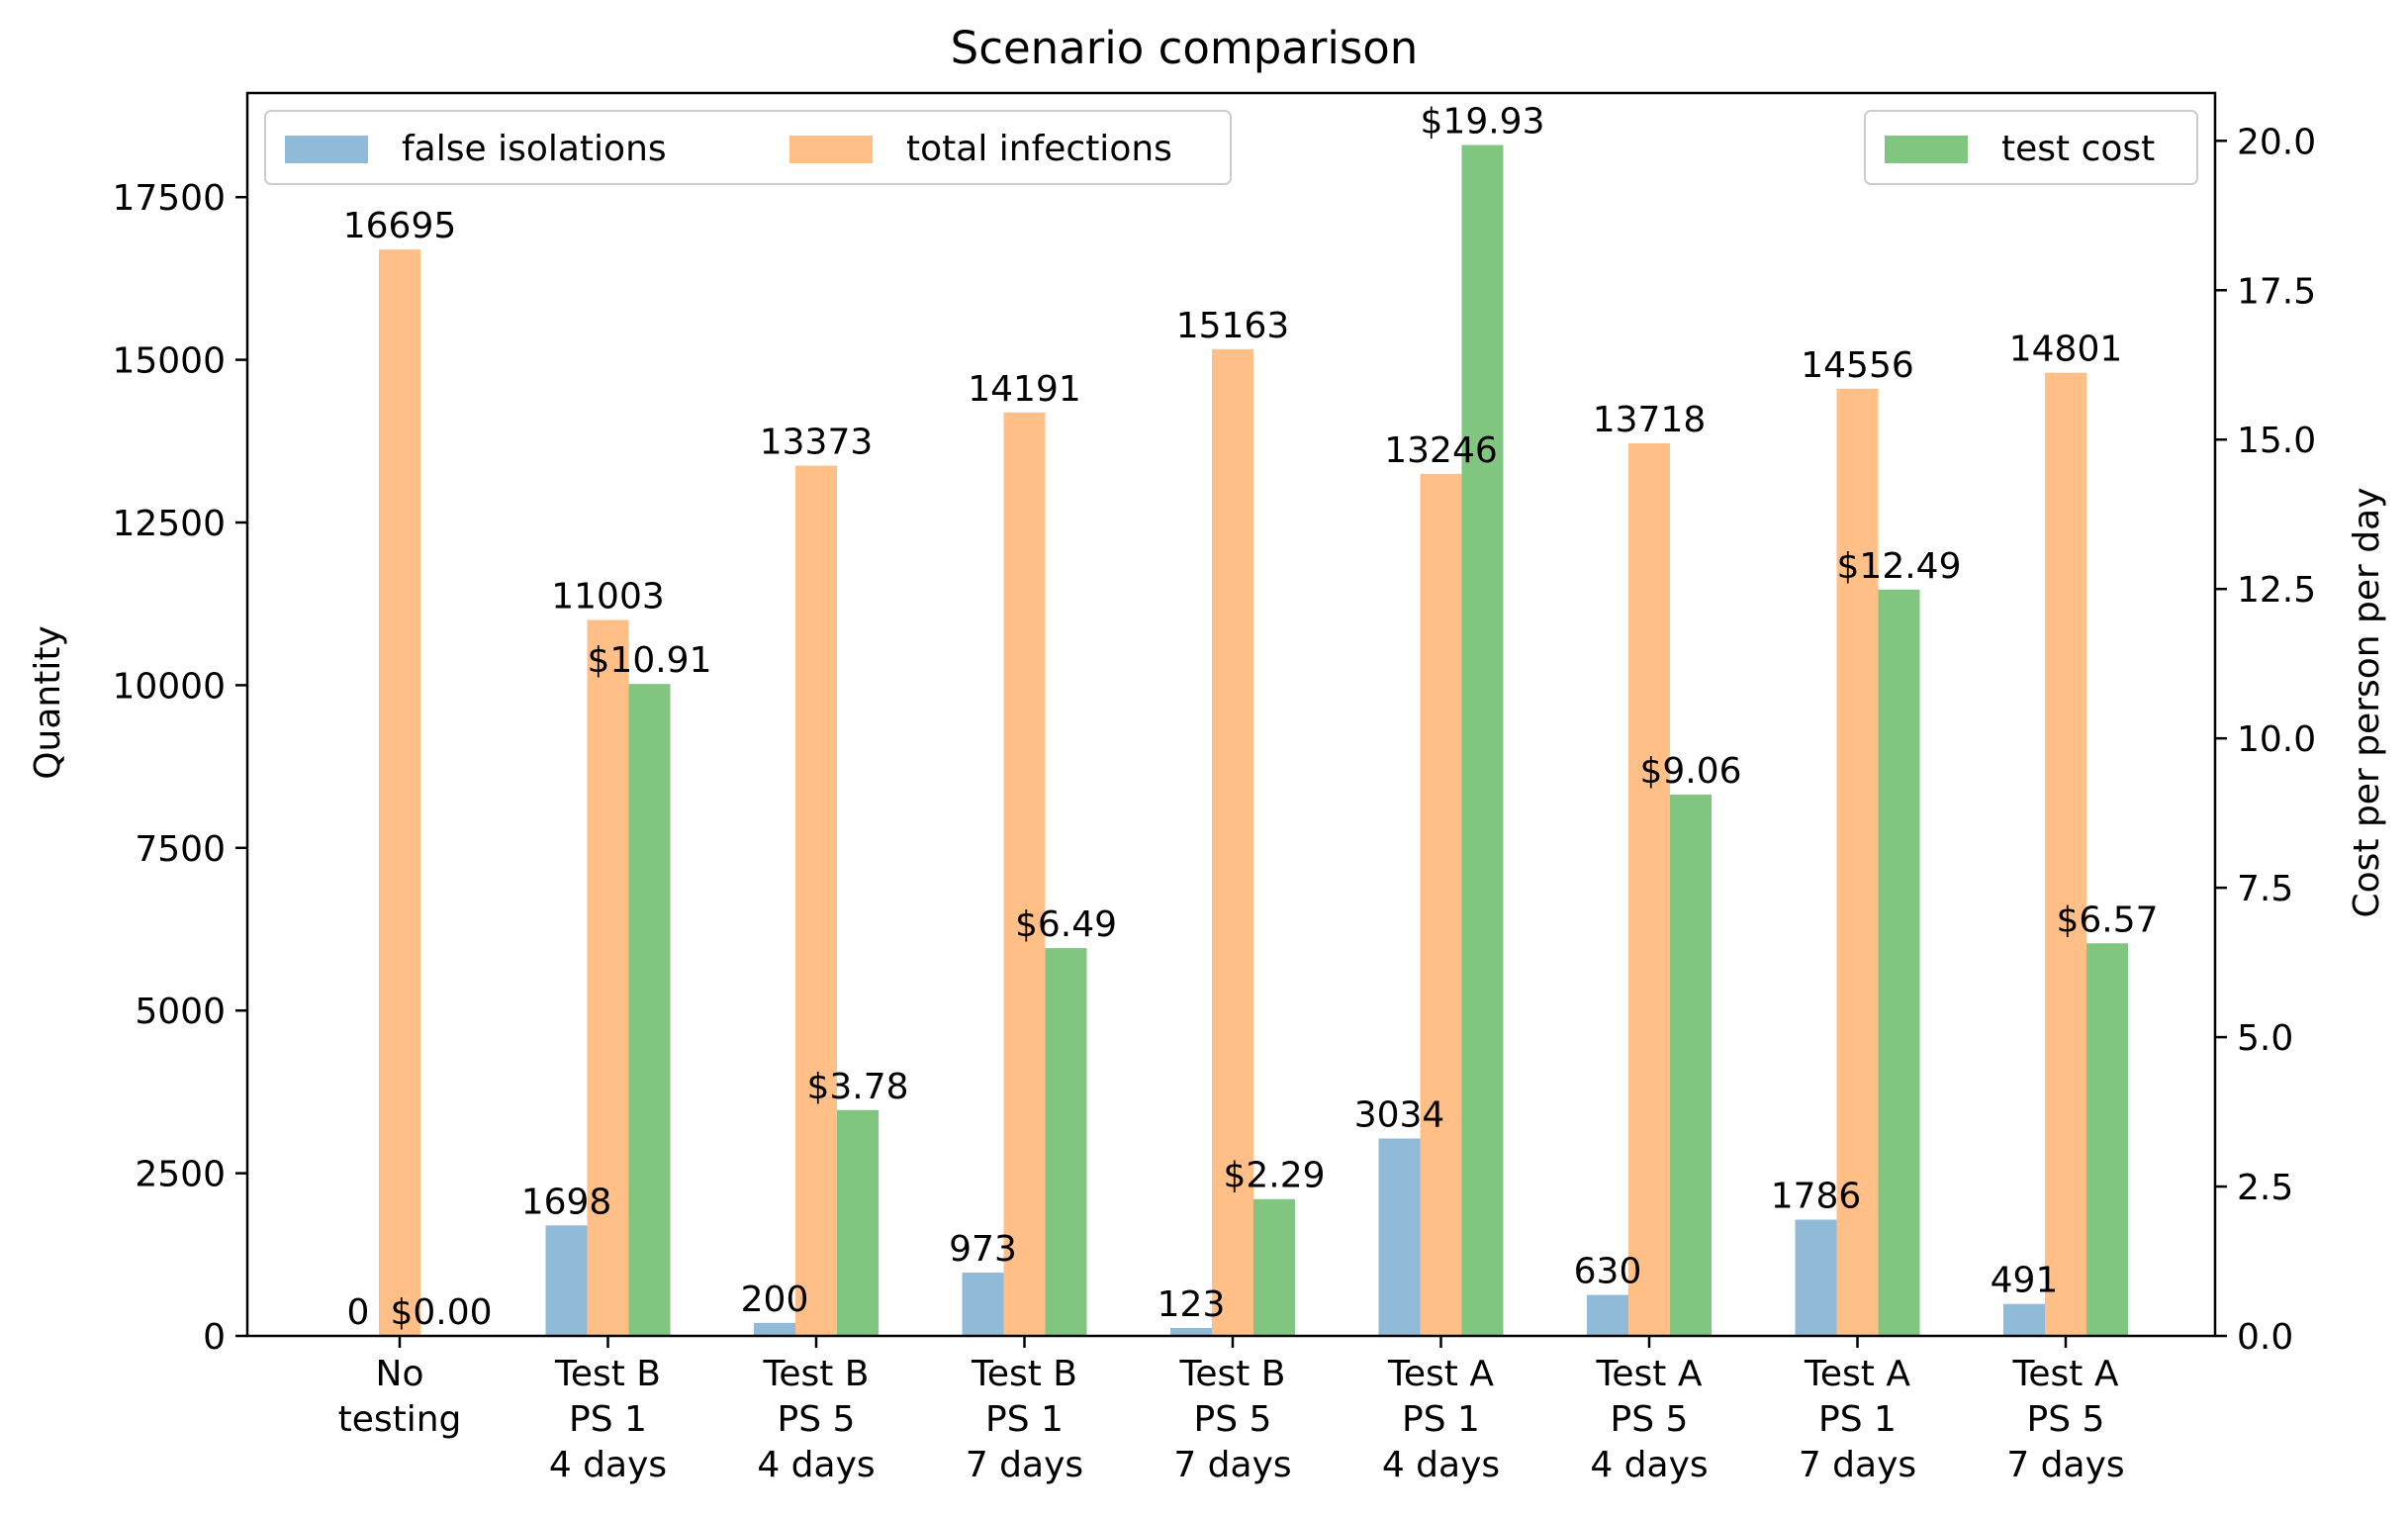 This screenshot has width=2408, height=1518. What do you see at coordinates (1608, 1272) in the screenshot?
I see `bar-label-false-isolations-6: 630` at bounding box center [1608, 1272].